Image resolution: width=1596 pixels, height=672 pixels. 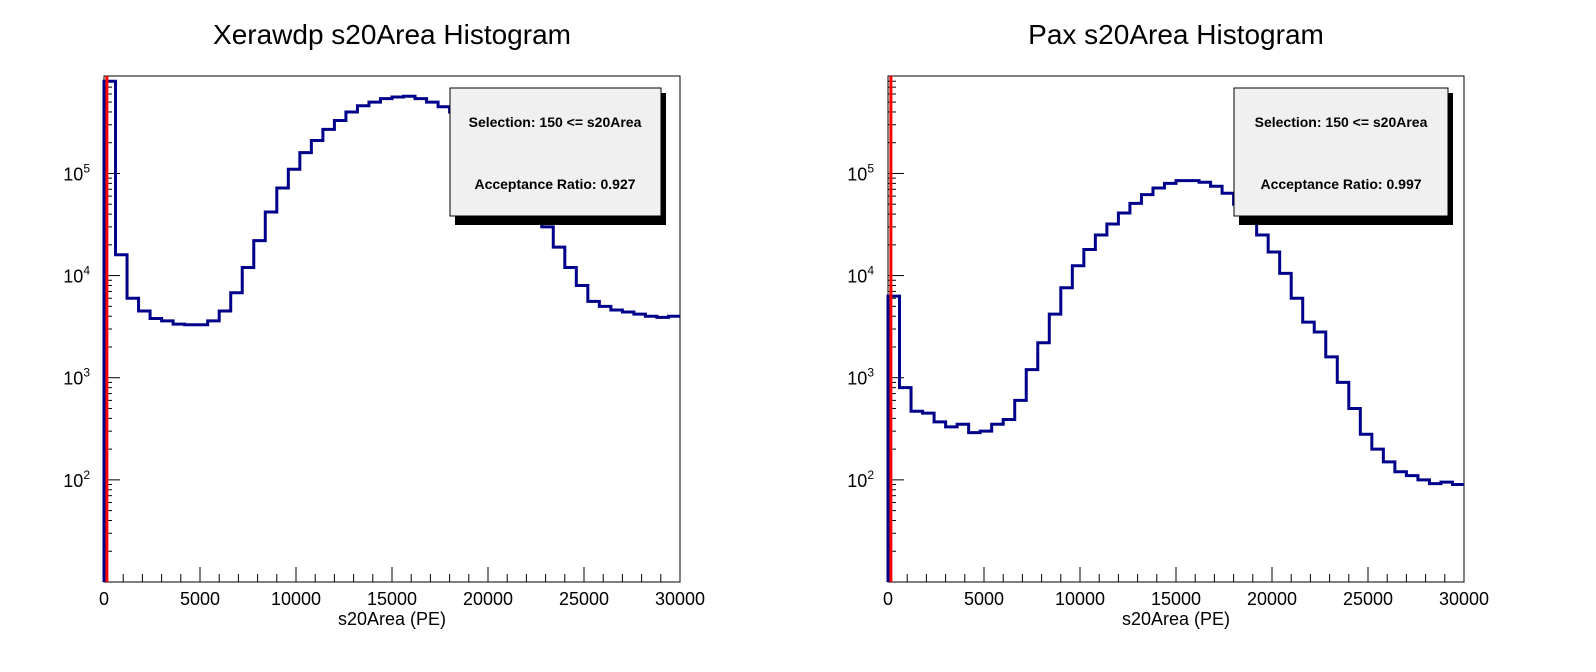 I want to click on chart-title: Pax s20Area Histogram, so click(x=1176, y=34).